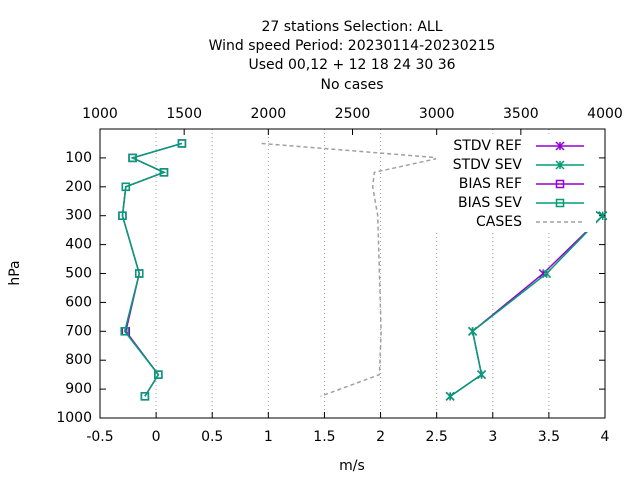 The height and width of the screenshot is (484, 640). I want to click on x2-tick-label: 1500, so click(184, 114).